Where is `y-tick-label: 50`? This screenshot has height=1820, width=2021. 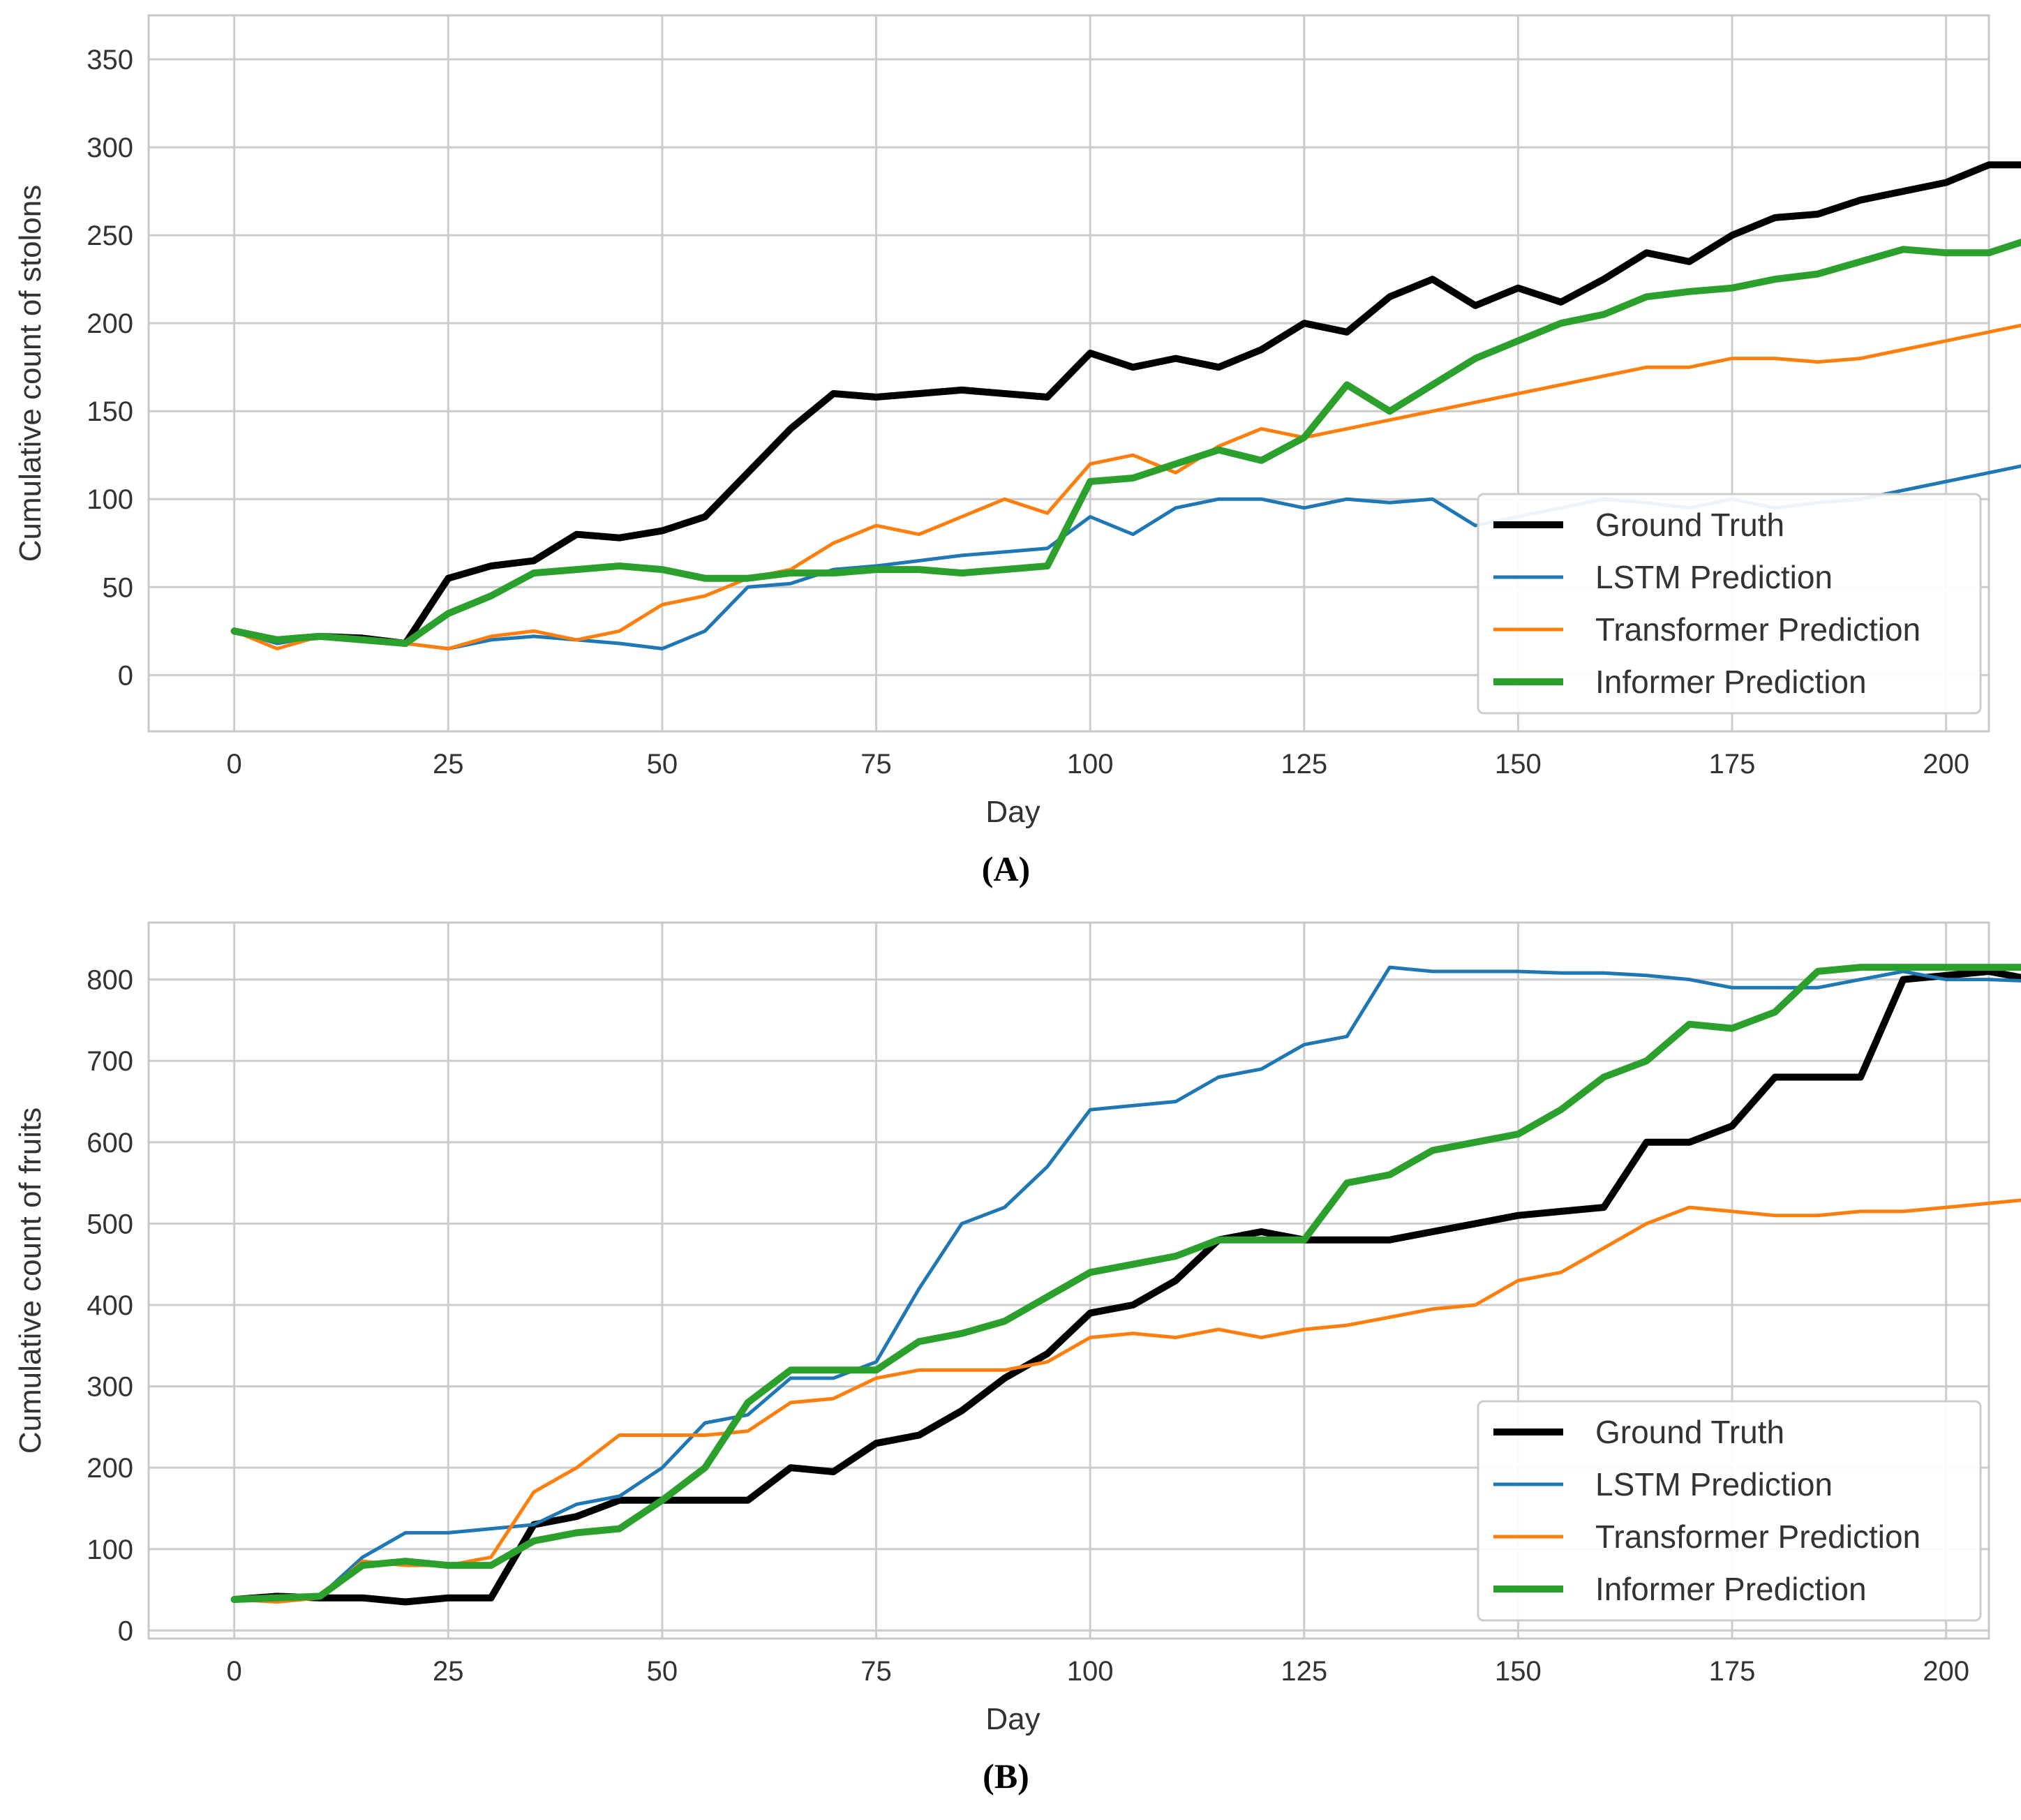 y-tick-label: 50 is located at coordinates (119, 587).